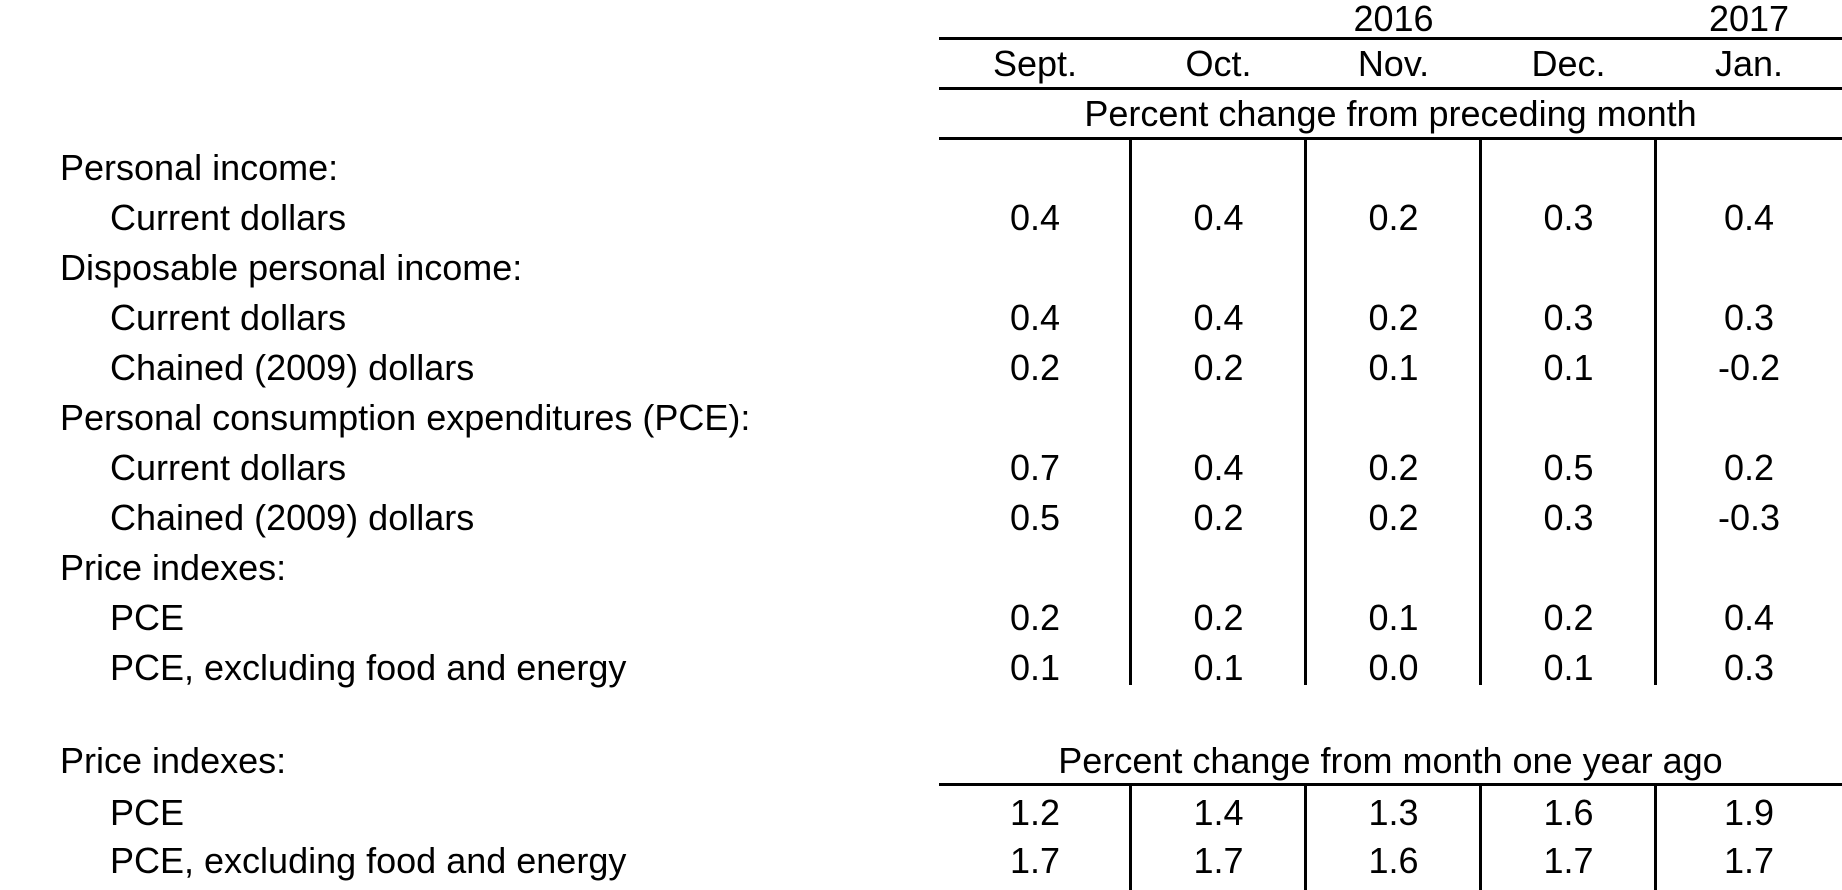  What do you see at coordinates (173, 760) in the screenshot?
I see `section2-header-label: Price indexes:` at bounding box center [173, 760].